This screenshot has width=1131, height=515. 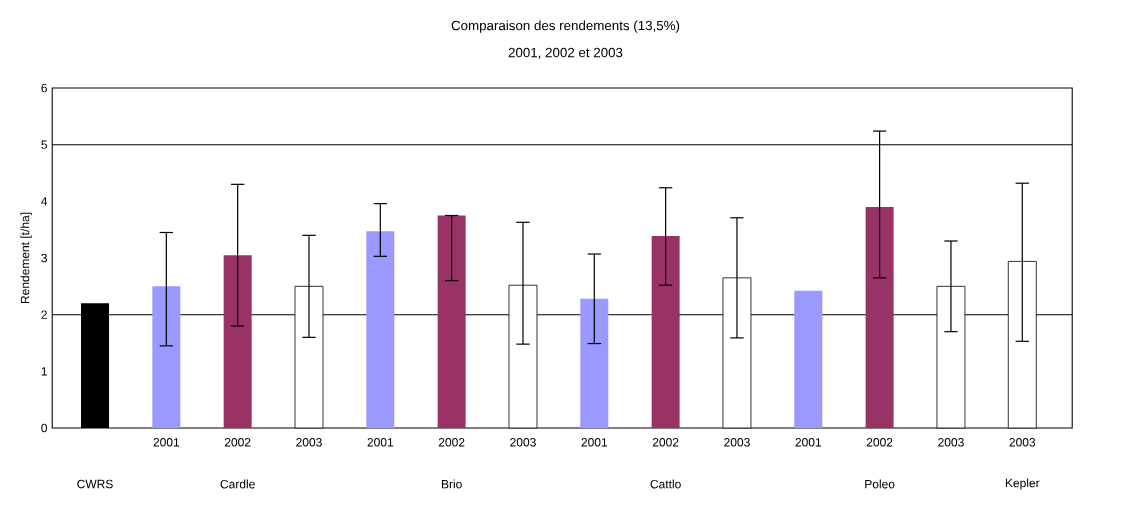 What do you see at coordinates (44, 88) in the screenshot?
I see `y-tick-label: 6` at bounding box center [44, 88].